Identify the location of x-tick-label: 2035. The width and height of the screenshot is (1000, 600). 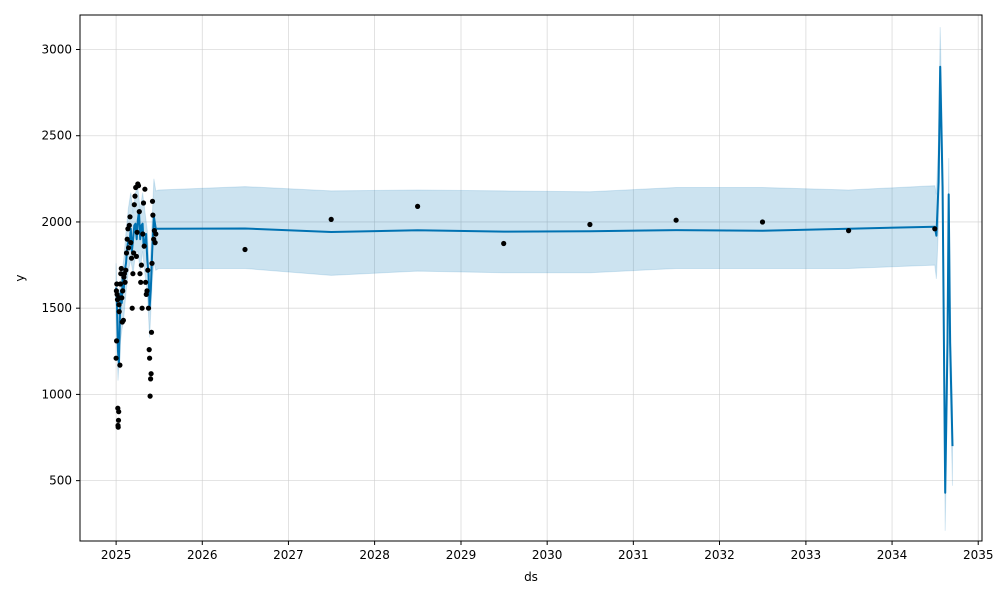
(978, 555).